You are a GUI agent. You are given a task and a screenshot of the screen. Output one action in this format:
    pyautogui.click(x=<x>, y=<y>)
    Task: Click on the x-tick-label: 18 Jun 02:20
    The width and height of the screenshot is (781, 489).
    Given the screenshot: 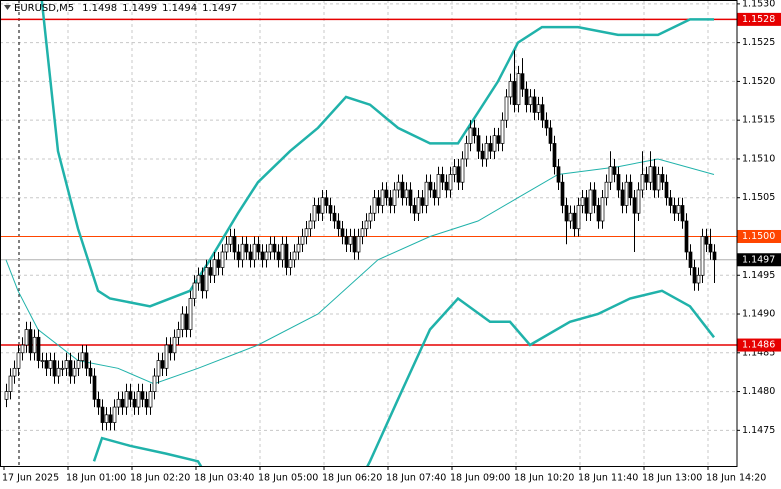 What is the action you would take?
    pyautogui.click(x=160, y=478)
    